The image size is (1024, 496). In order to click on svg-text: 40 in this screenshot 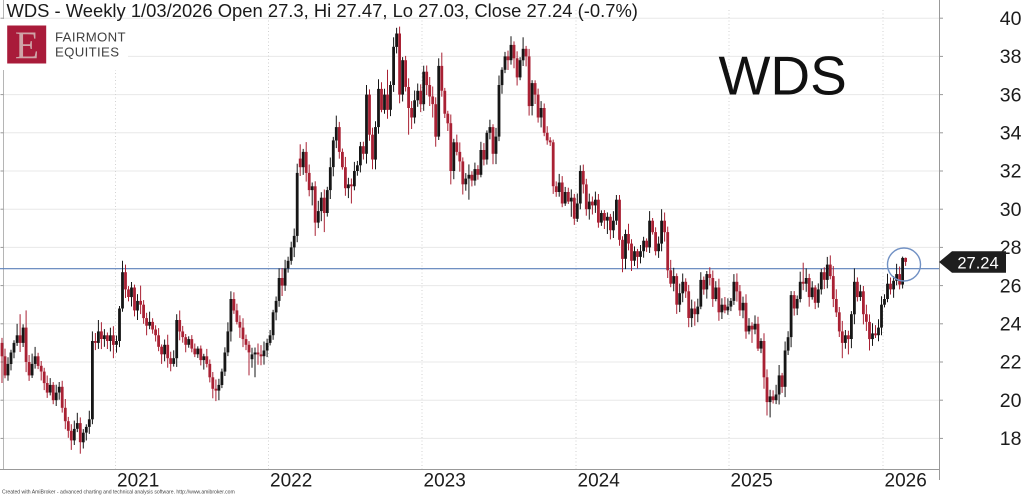, I will do `click(1011, 19)`.